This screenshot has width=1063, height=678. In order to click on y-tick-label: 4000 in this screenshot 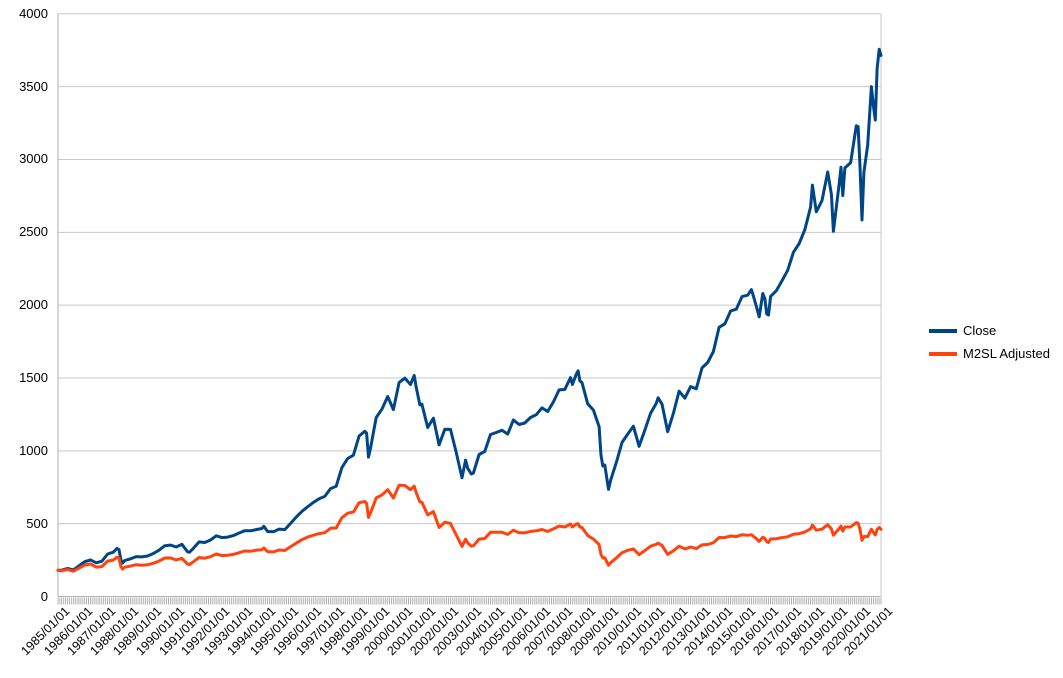, I will do `click(33, 13)`.